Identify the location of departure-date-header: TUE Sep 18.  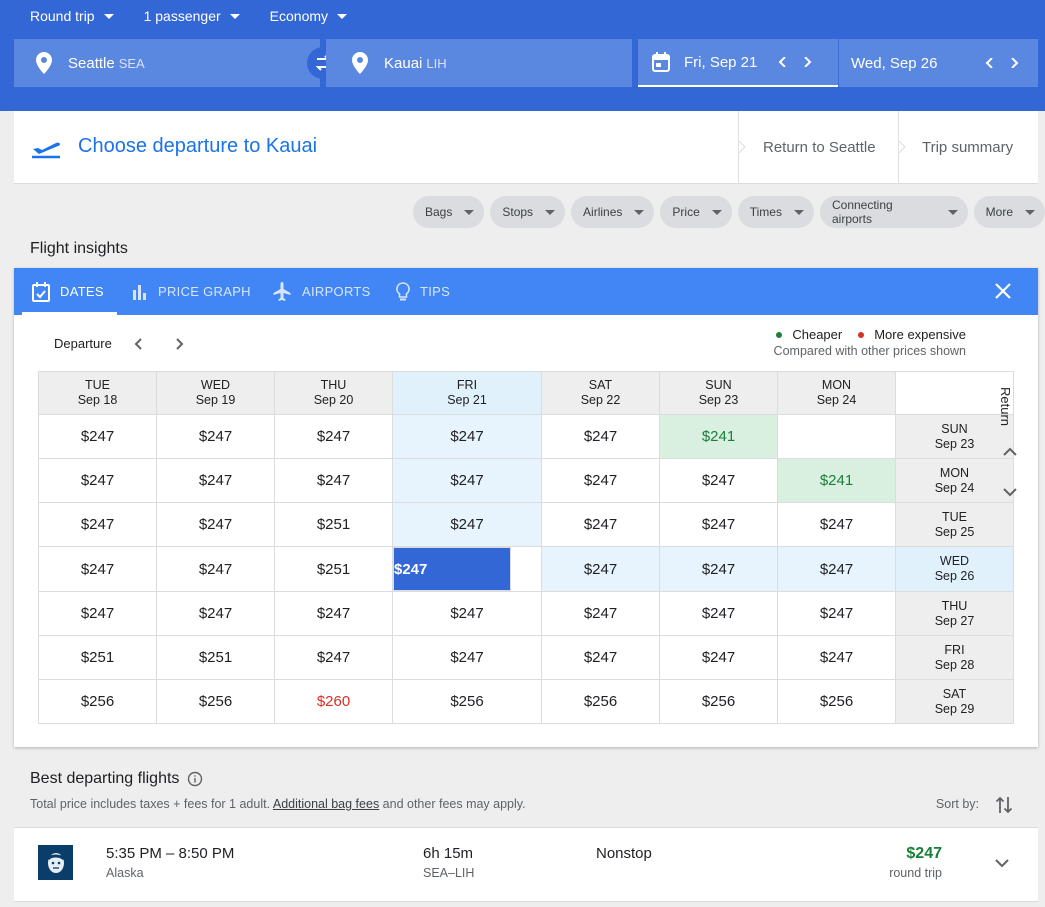
(97, 393).